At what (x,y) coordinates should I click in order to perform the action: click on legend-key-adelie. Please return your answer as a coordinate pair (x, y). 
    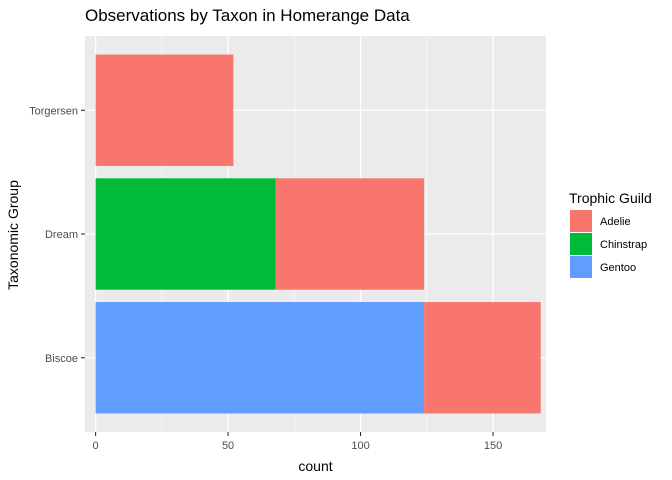
    Looking at the image, I should click on (581, 221).